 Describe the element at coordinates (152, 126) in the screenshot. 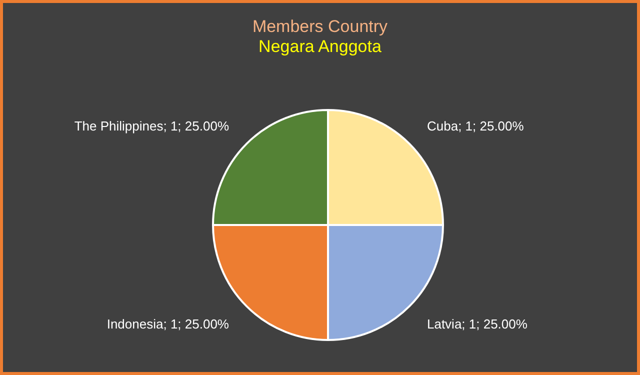

I see `slice-label: The Philippines; 1; 25.00%` at that location.